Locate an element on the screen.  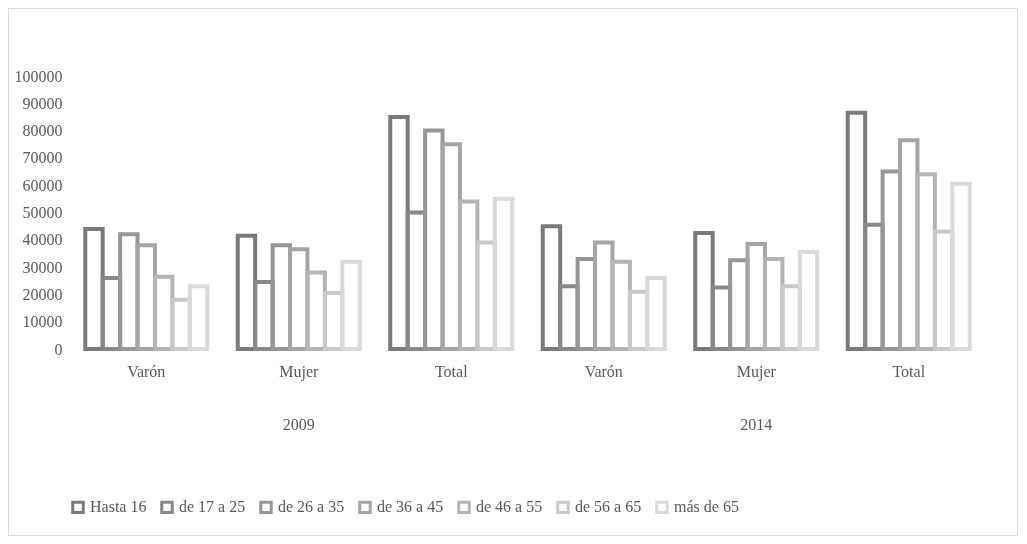
y-tick-label: 30000 is located at coordinates (42, 267).